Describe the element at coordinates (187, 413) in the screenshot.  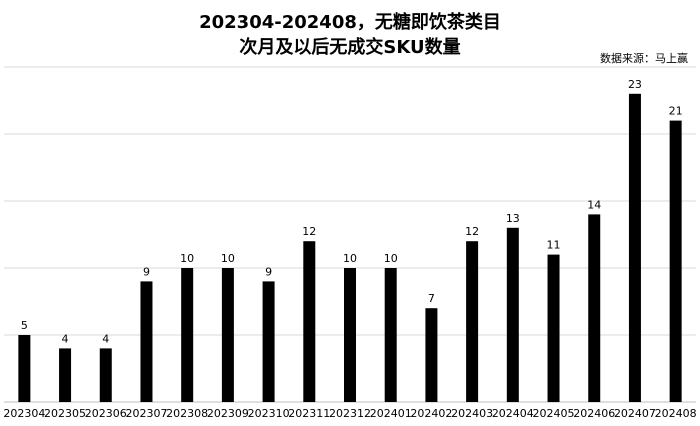
I see `x-tick-label: 202308` at that location.